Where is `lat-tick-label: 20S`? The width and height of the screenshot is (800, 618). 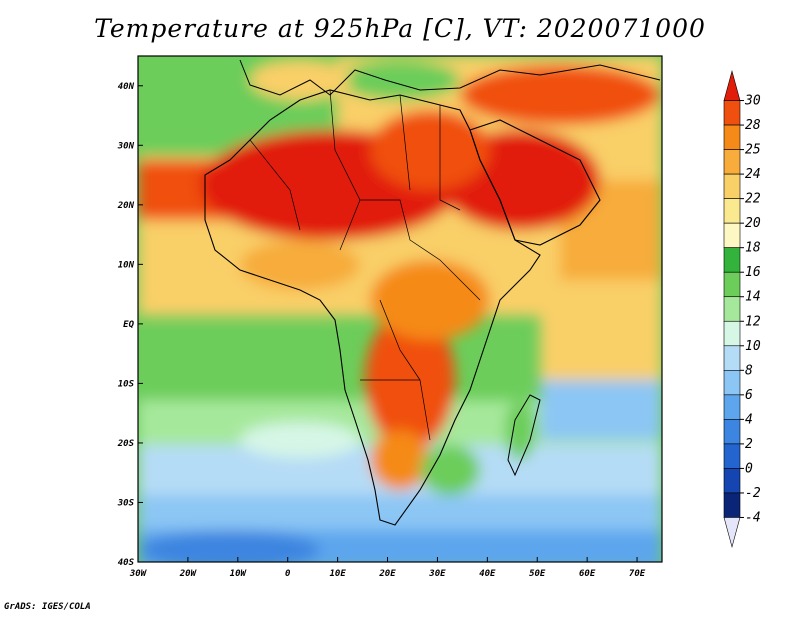
lat-tick-label: 20S is located at coordinates (126, 444).